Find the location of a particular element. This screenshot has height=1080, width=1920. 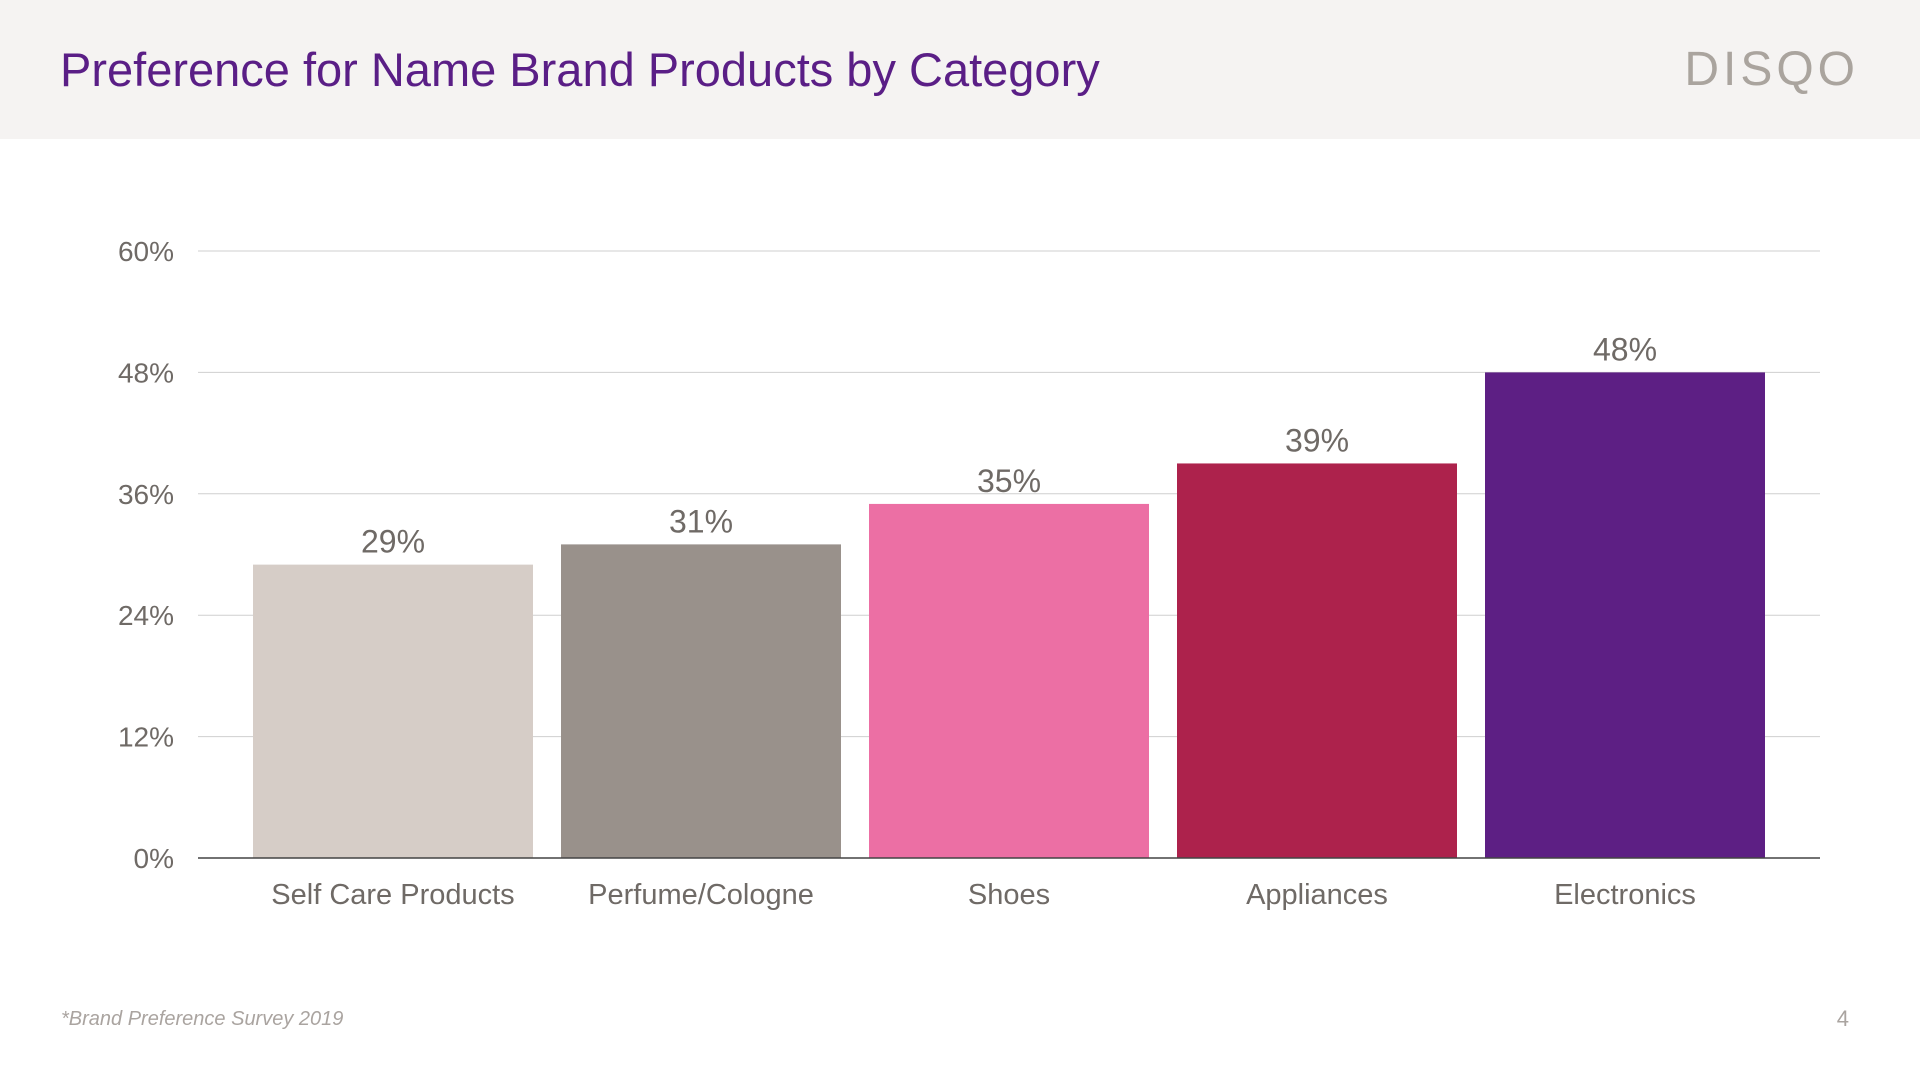

y-tick-label: 36% is located at coordinates (146, 494).